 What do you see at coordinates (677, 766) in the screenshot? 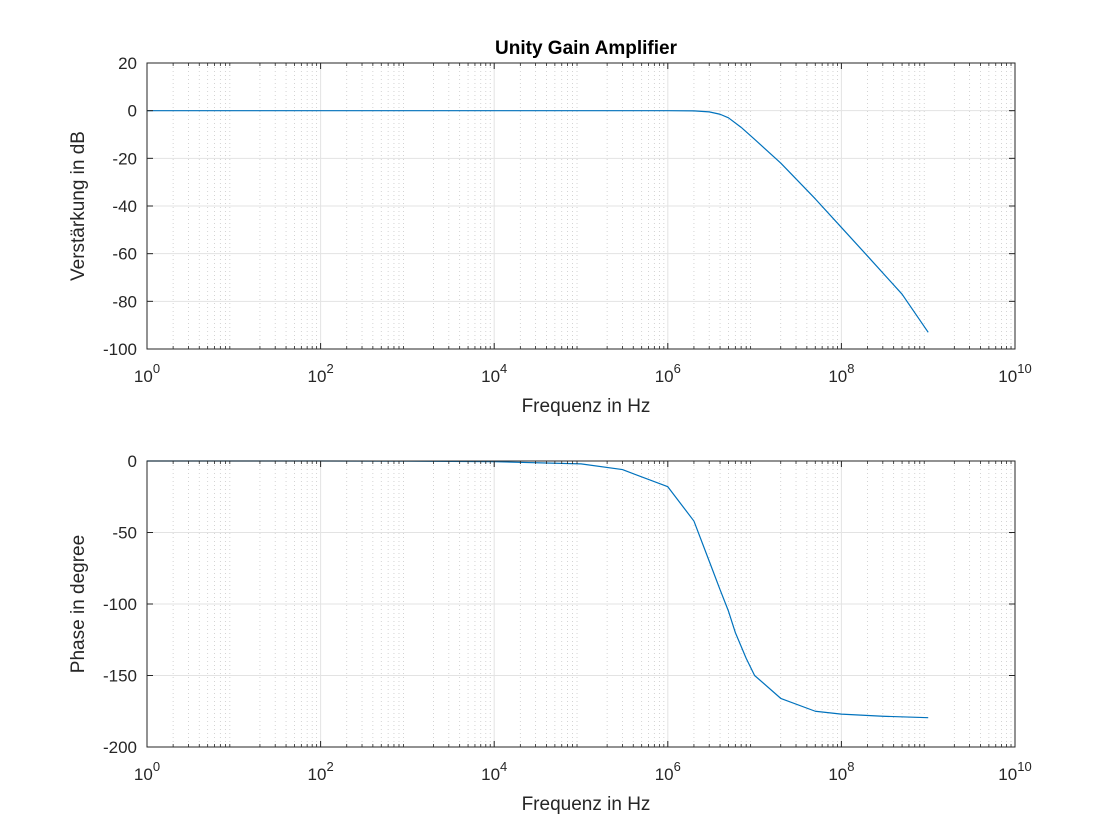
I see `phase-x-tick-exponent: 6` at bounding box center [677, 766].